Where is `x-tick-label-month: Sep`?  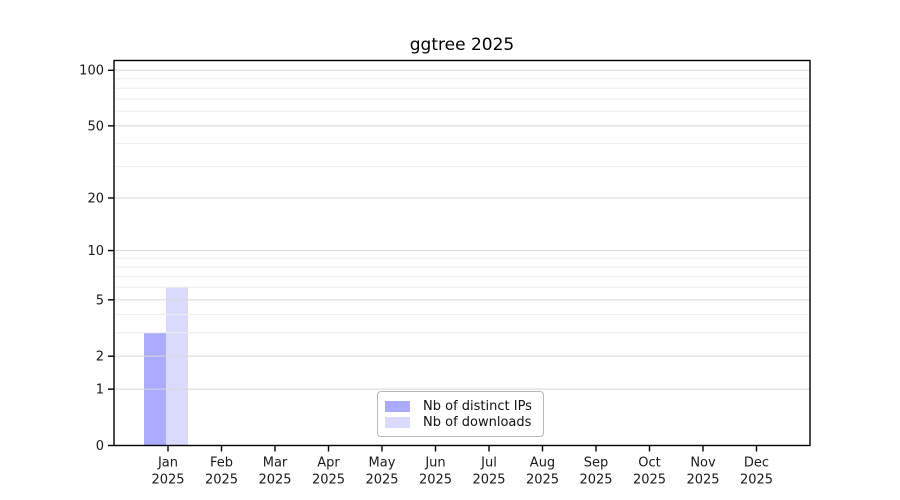
x-tick-label-month: Sep is located at coordinates (596, 463).